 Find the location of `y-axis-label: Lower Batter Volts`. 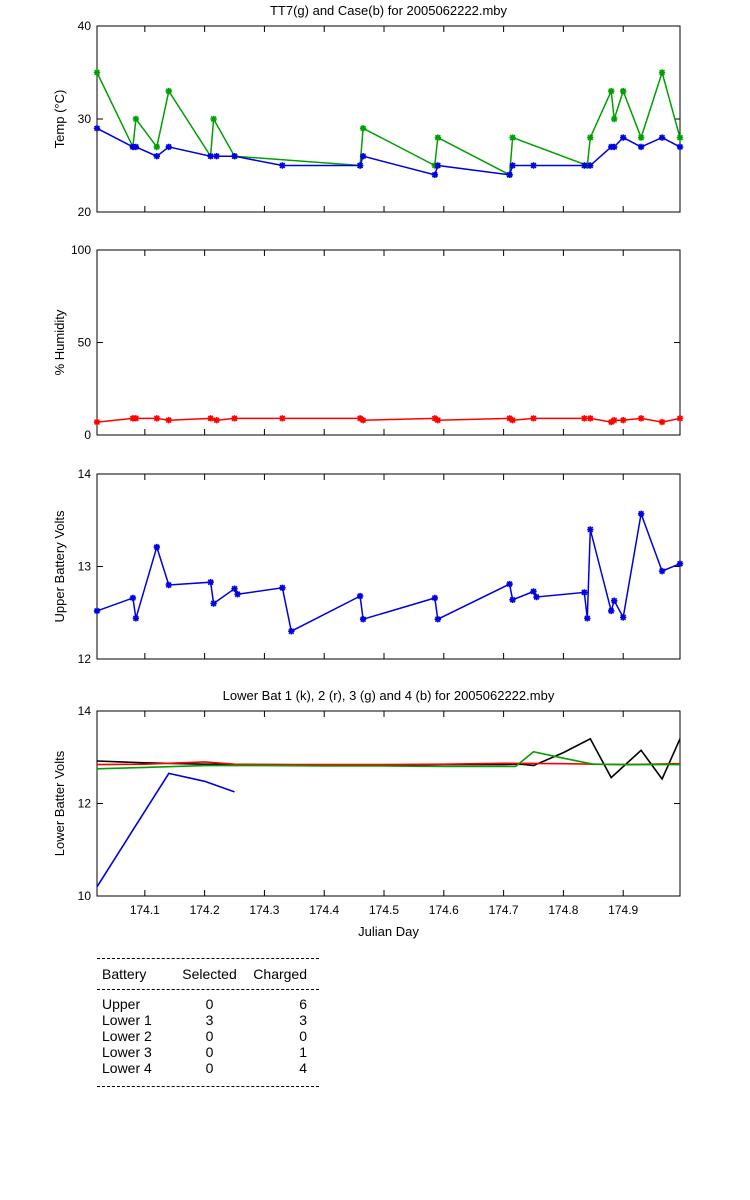

y-axis-label: Lower Batter Volts is located at coordinates (59, 803).